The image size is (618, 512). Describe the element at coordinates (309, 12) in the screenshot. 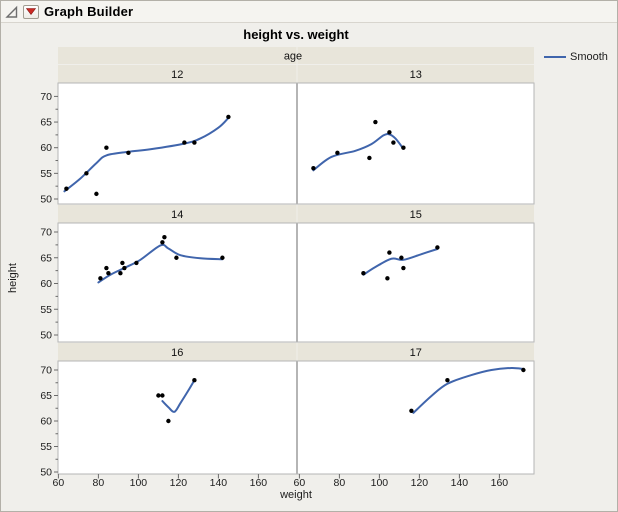

I see `outline-header: Graph Builder` at that location.